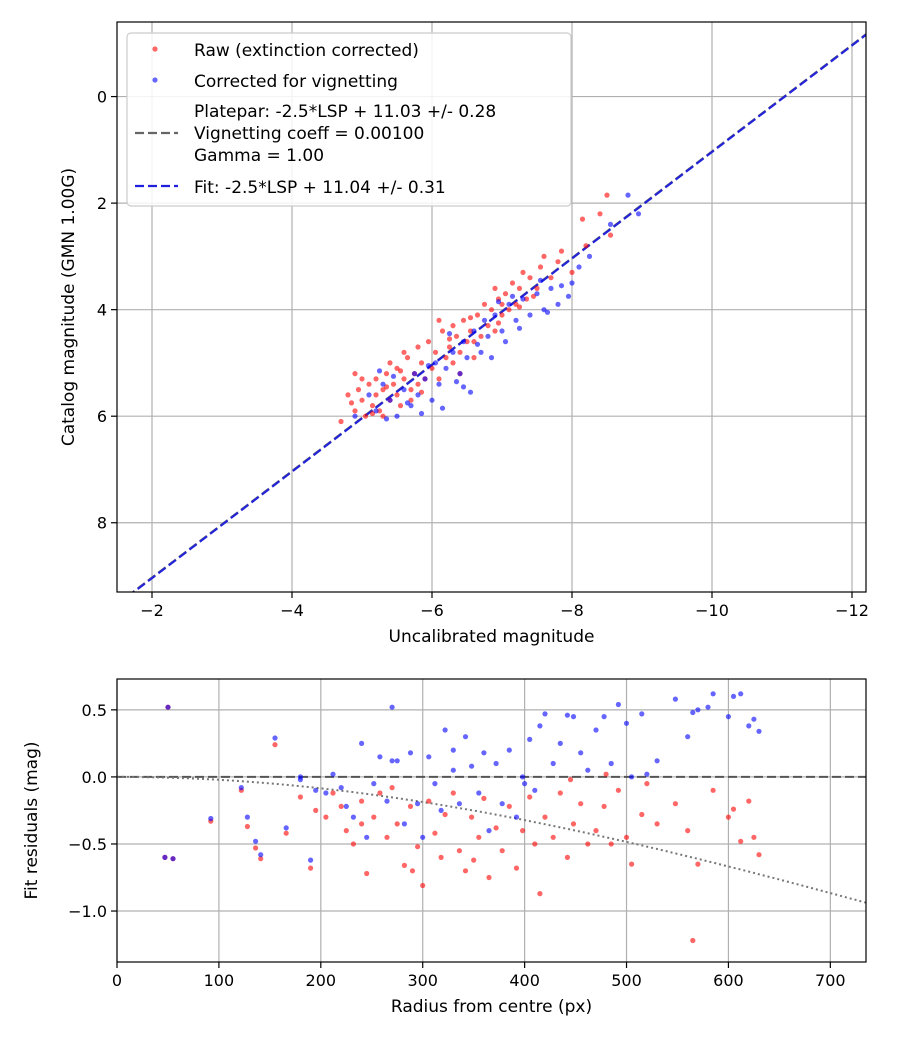  Describe the element at coordinates (296, 82) in the screenshot. I see `legend-label-corrected: Corrected for vignetting` at that location.